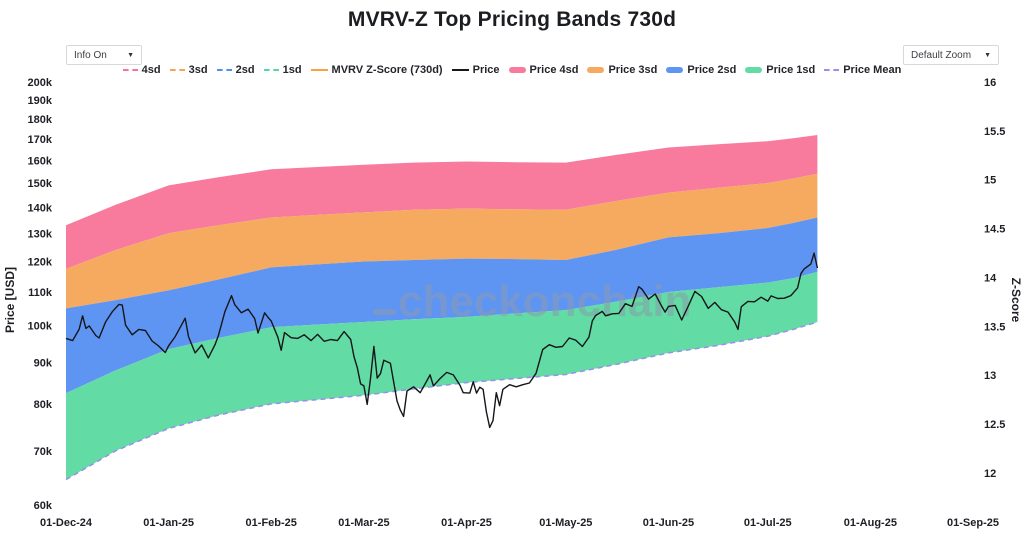 The width and height of the screenshot is (1024, 557). Describe the element at coordinates (43, 364) in the screenshot. I see `price-axis-tick: 90k` at that location.